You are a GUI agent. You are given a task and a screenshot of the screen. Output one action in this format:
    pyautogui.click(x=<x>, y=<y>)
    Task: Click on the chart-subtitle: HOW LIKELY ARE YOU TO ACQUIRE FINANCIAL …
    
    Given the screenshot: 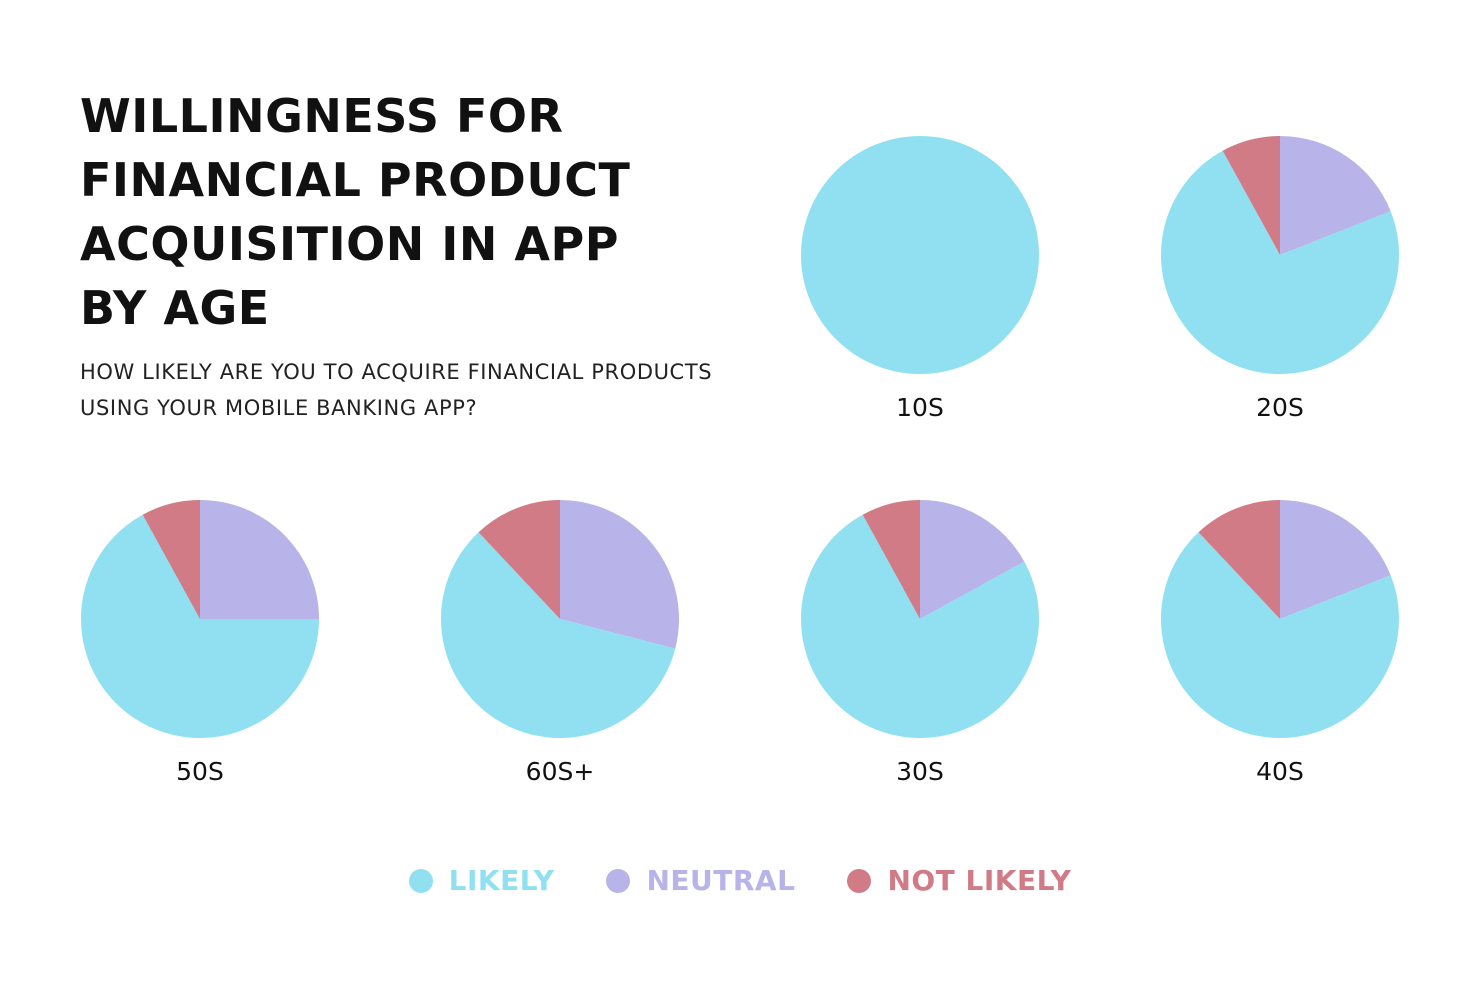 What is the action you would take?
    pyautogui.click(x=420, y=390)
    